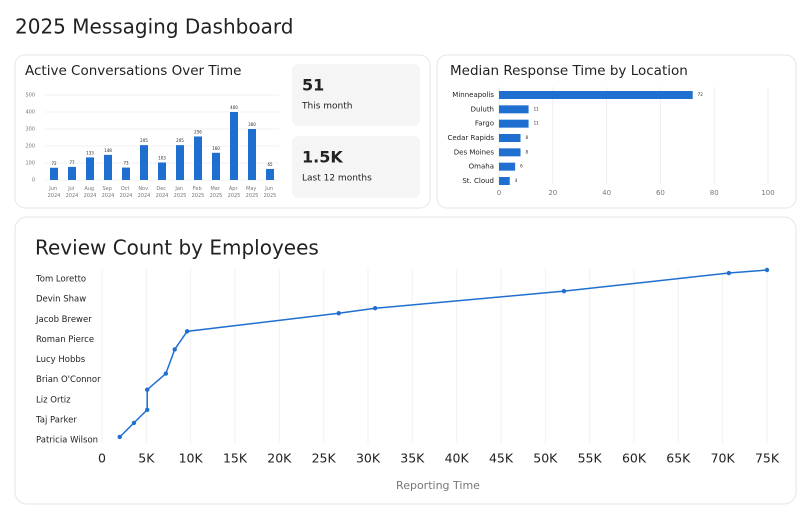 The width and height of the screenshot is (812, 520). What do you see at coordinates (569, 71) in the screenshot?
I see `chart-title: Median Response Time by Location` at bounding box center [569, 71].